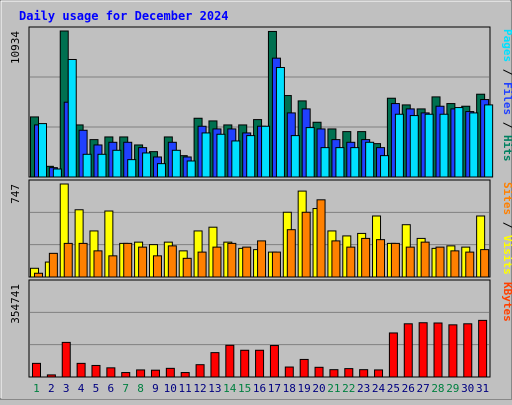  I want to click on day-label: 31, so click(482, 388).